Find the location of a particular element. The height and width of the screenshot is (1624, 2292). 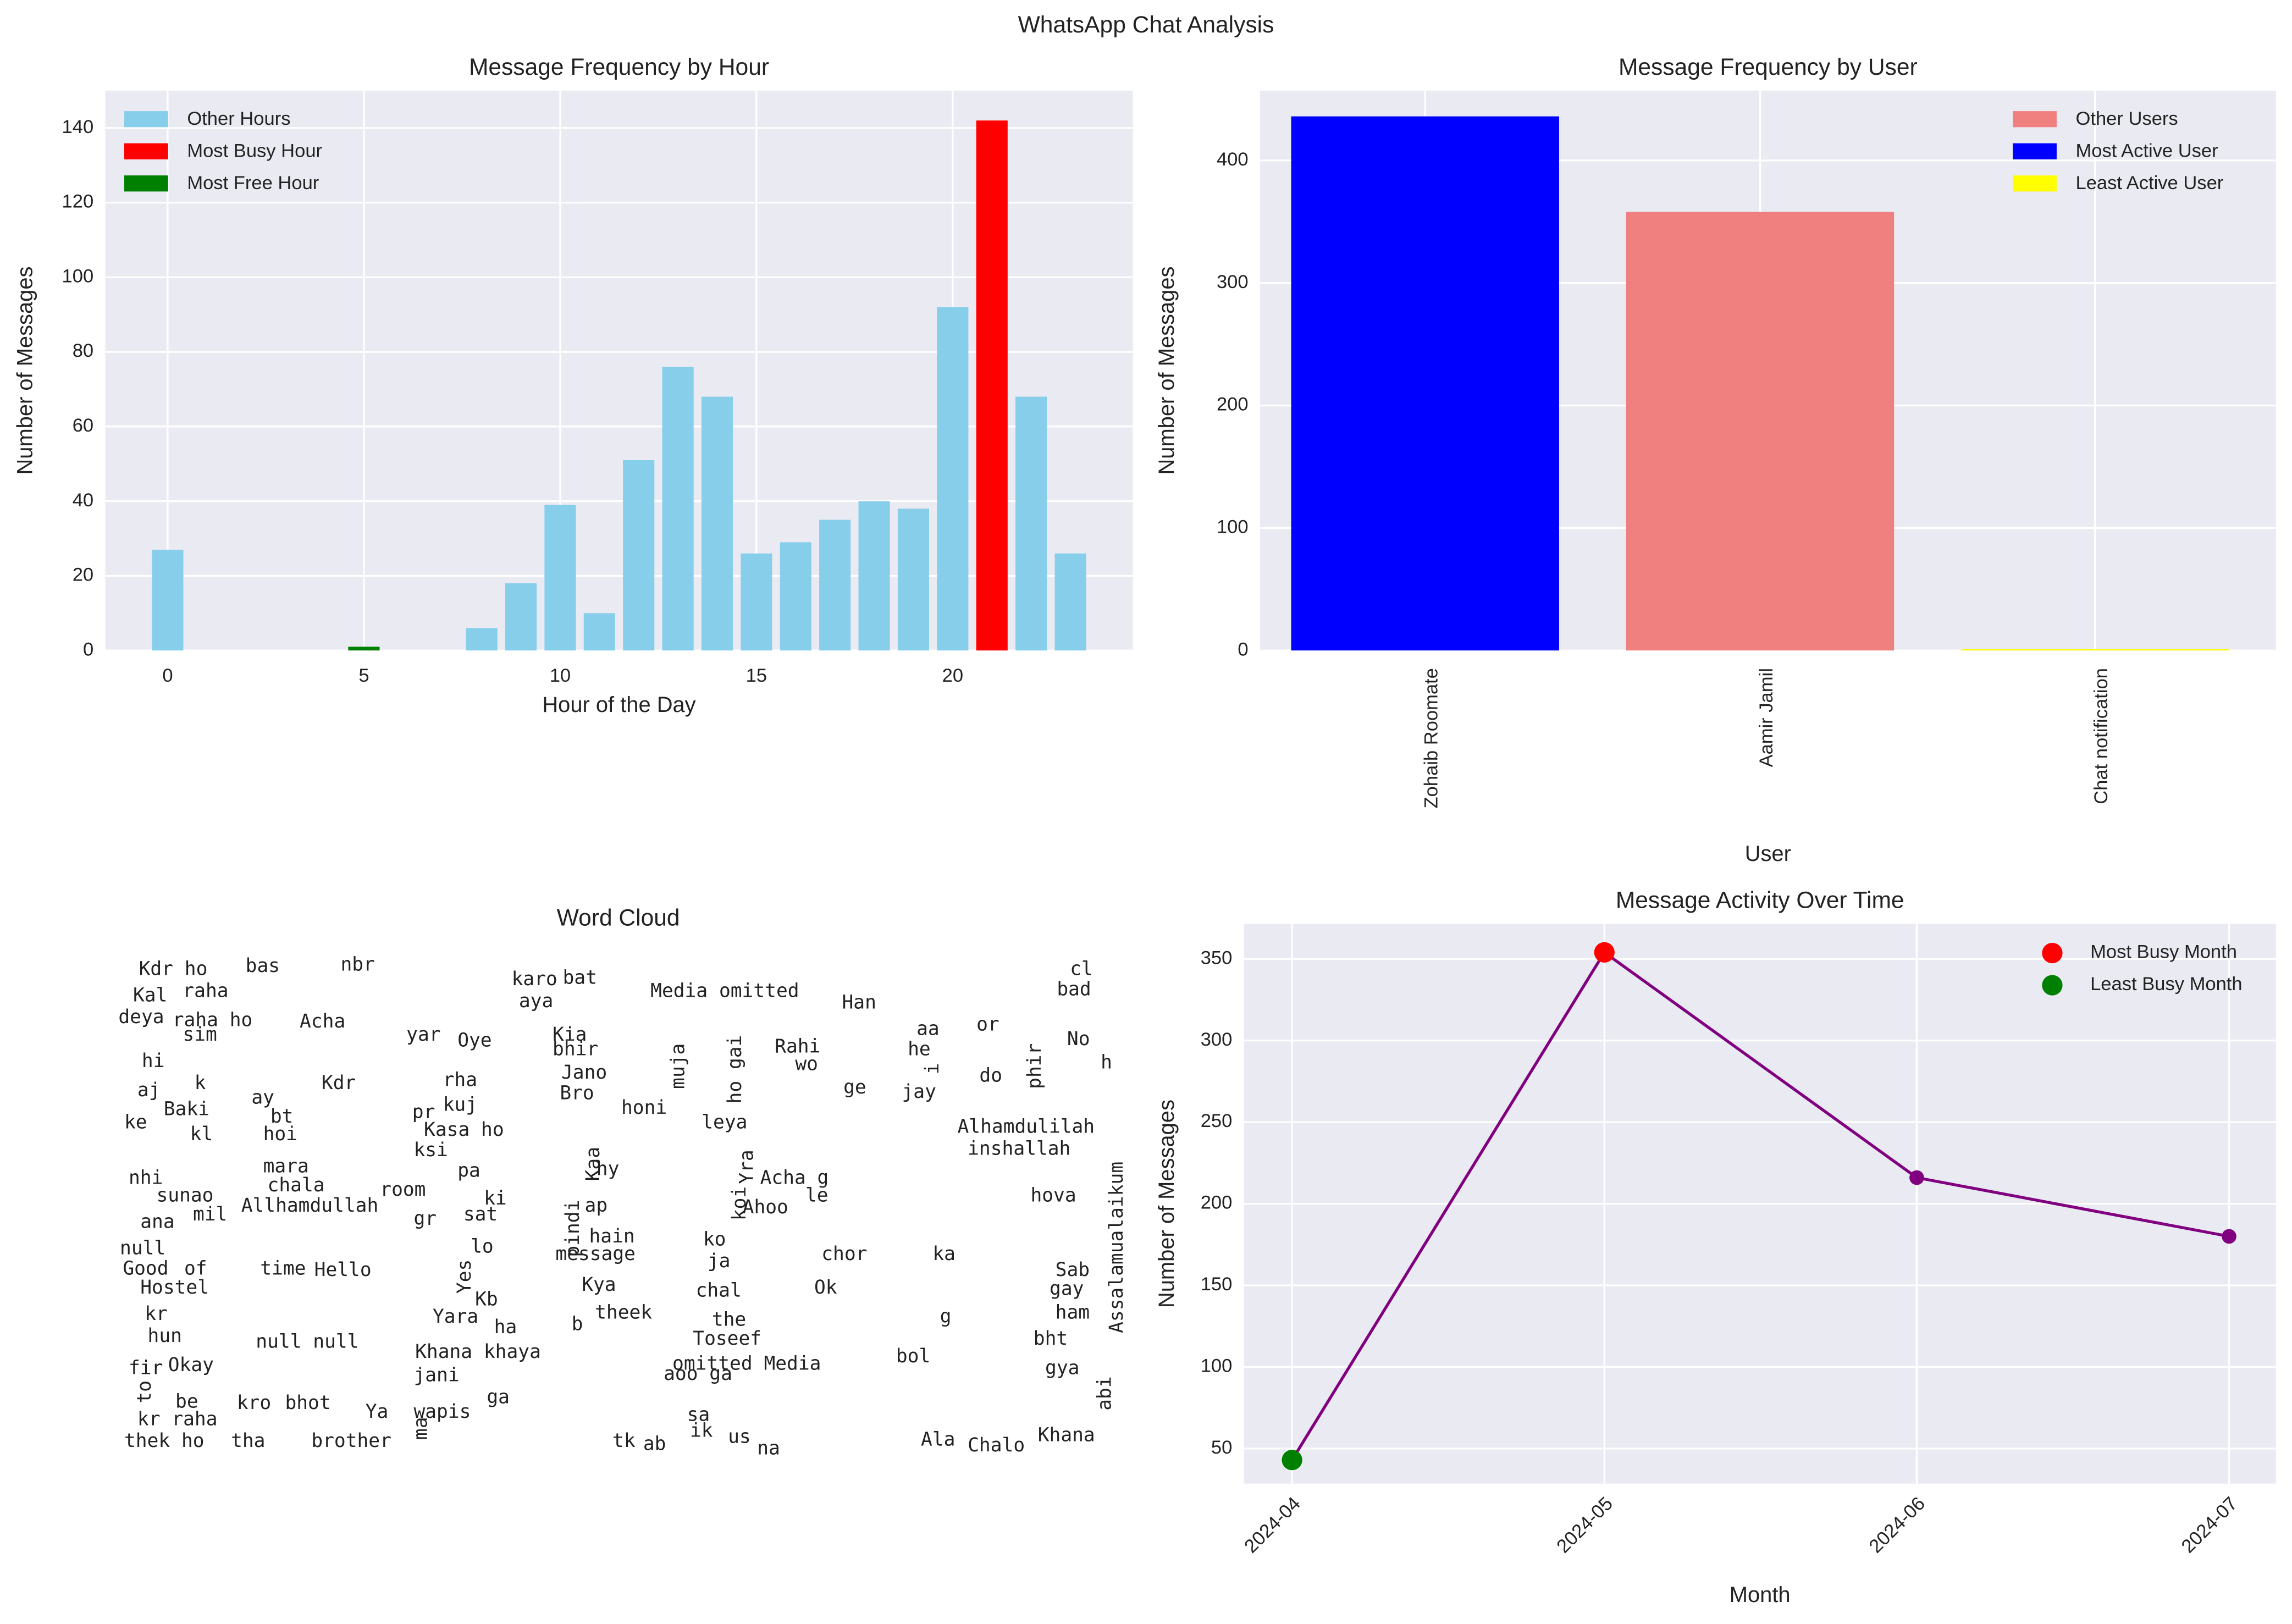

word: do is located at coordinates (990, 1076).